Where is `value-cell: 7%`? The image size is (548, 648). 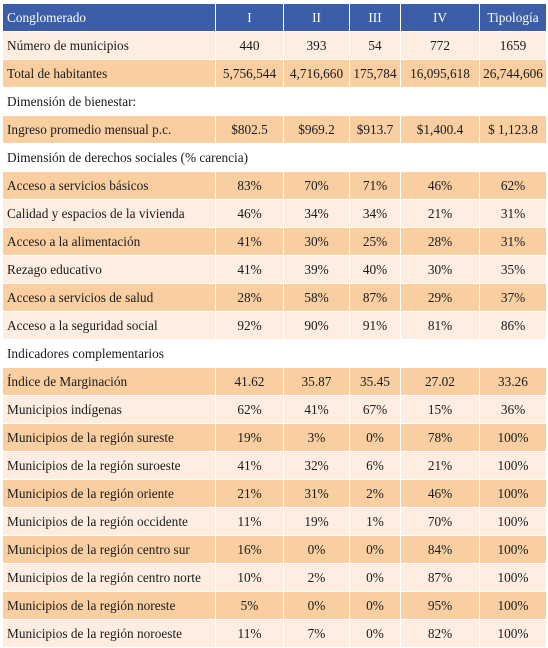
value-cell: 7% is located at coordinates (316, 633).